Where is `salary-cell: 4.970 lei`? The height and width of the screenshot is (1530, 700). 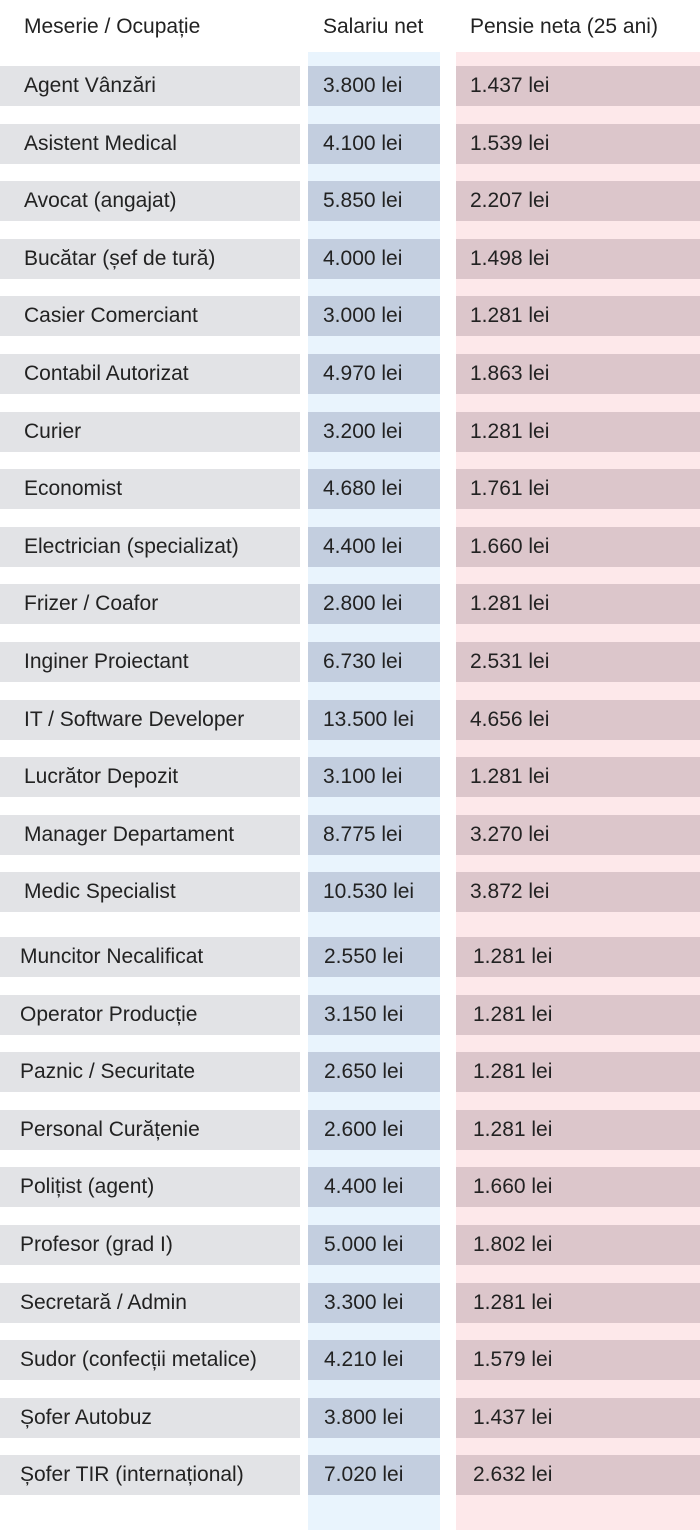 salary-cell: 4.970 lei is located at coordinates (374, 374).